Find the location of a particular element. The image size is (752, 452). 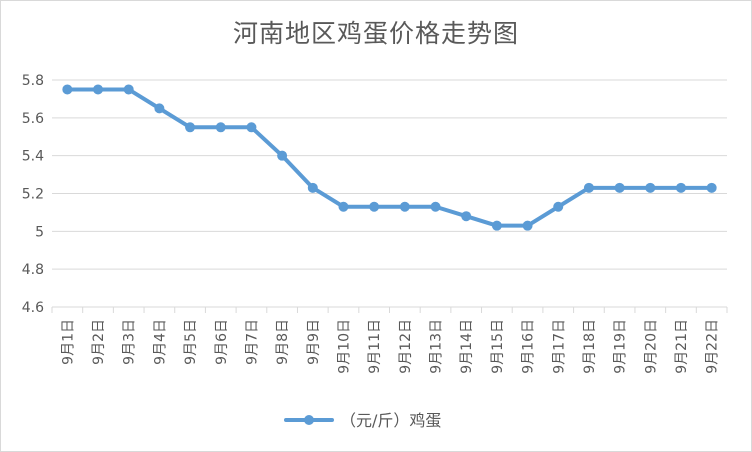

x-tick-label: 9月22日 is located at coordinates (713, 346).